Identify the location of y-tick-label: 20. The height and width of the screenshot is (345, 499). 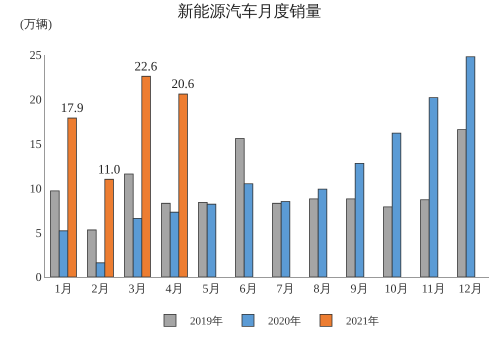
(36, 99).